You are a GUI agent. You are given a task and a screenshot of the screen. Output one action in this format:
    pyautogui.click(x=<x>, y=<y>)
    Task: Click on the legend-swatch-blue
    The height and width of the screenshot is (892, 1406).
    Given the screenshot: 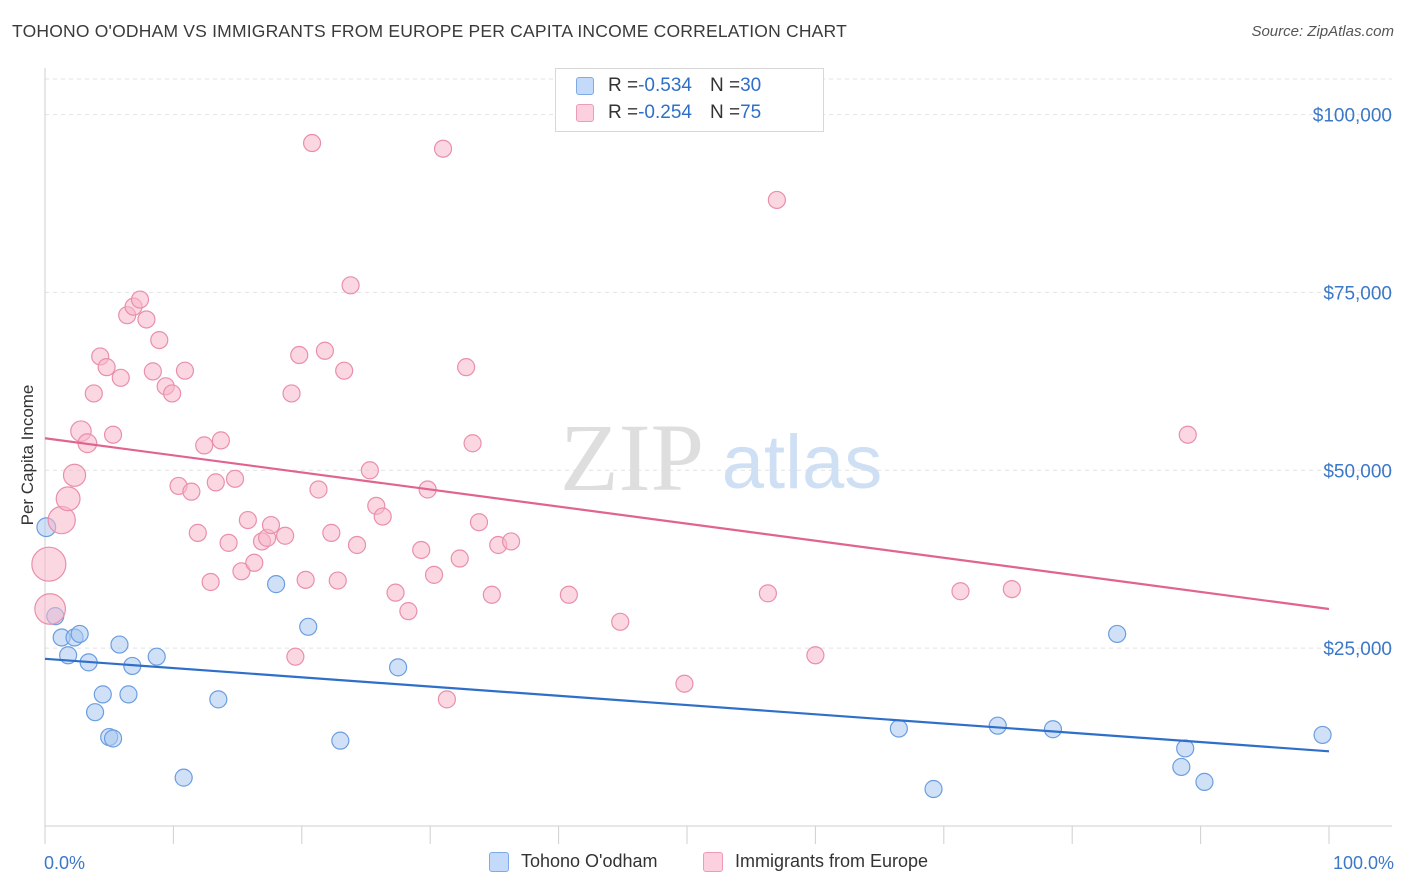 What is the action you would take?
    pyautogui.click(x=585, y=86)
    